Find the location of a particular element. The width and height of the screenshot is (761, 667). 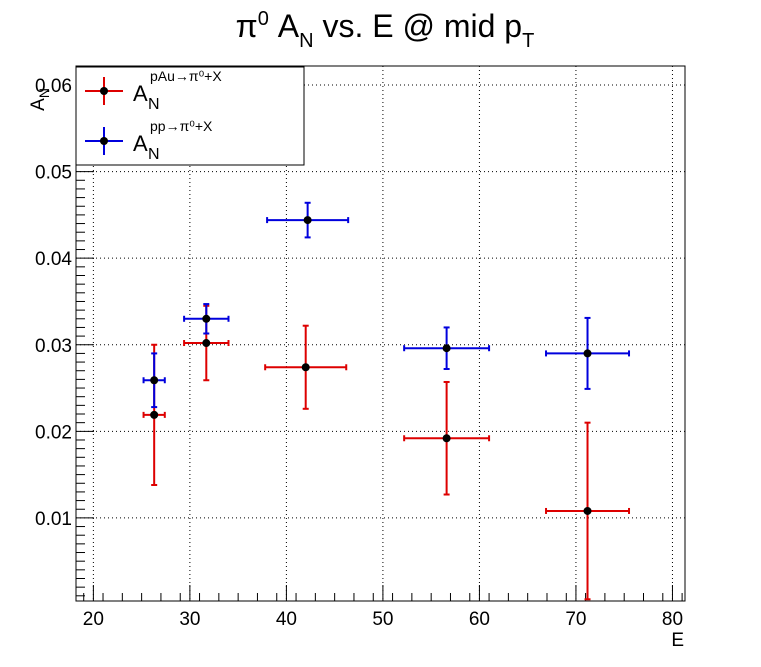

legend-label: ANpAu→π⁰+X is located at coordinates (177, 90).